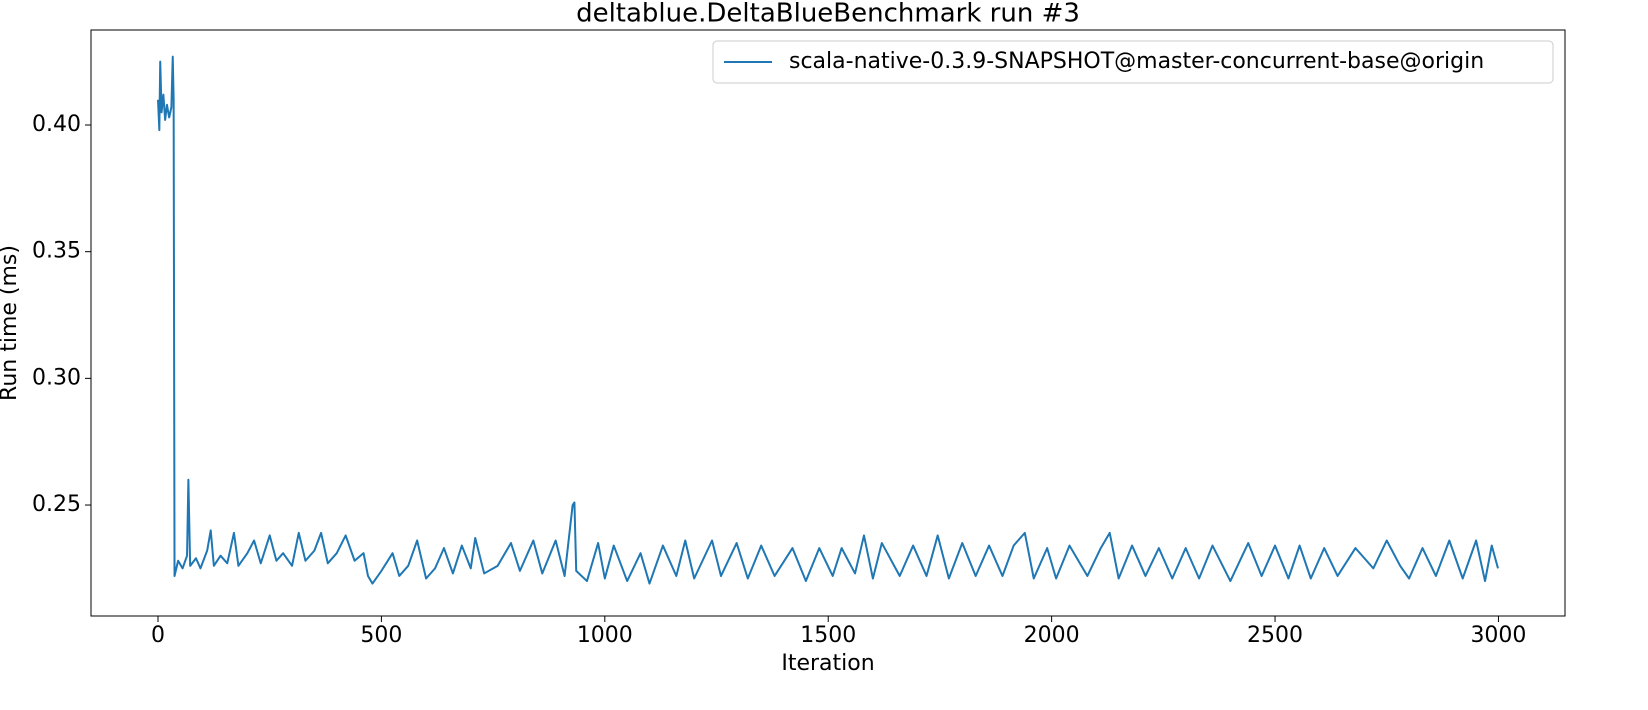 This screenshot has width=1648, height=710. Describe the element at coordinates (828, 14) in the screenshot. I see `chart-title: deltablue.DeltaBlueBenchmark run #3` at that location.